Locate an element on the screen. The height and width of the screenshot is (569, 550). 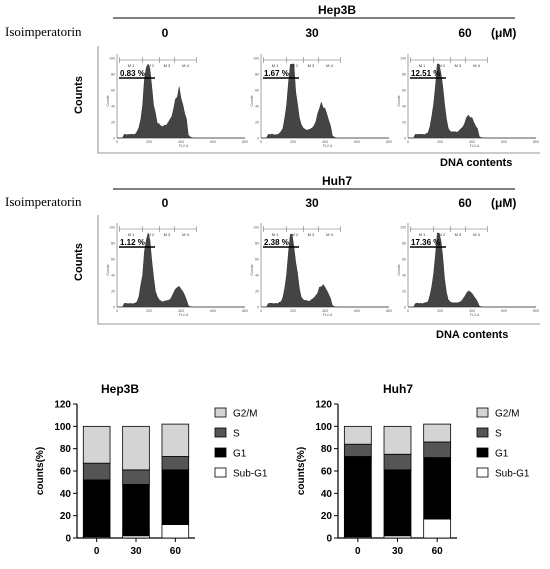
x-tick-label: 0 is located at coordinates (97, 551).